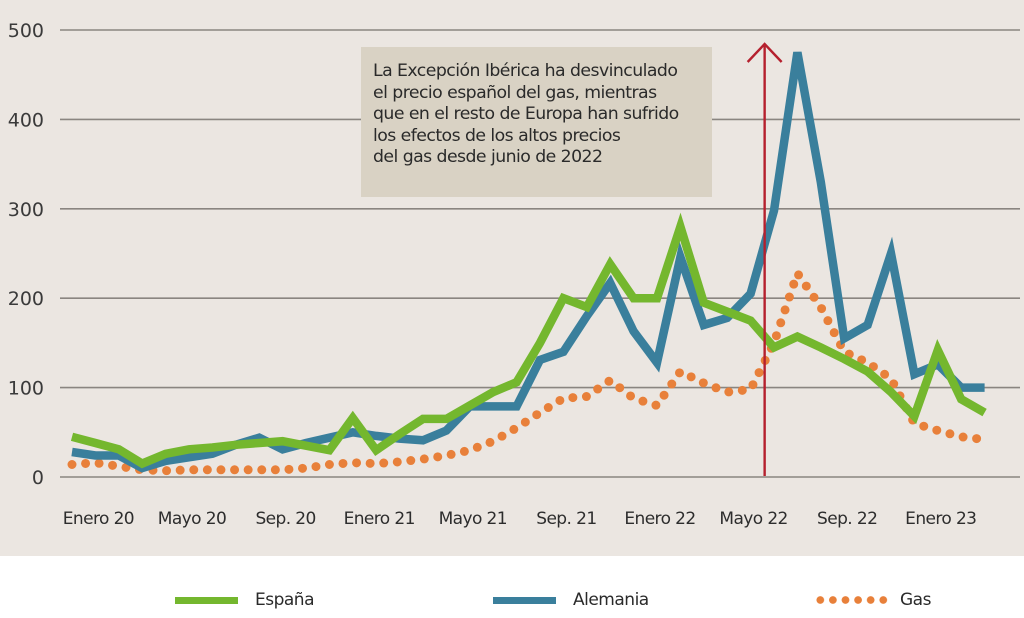 This screenshot has height=618, width=1024. Describe the element at coordinates (497, 135) in the screenshot. I see `annotation-line: los efectos de los altos precios` at that location.